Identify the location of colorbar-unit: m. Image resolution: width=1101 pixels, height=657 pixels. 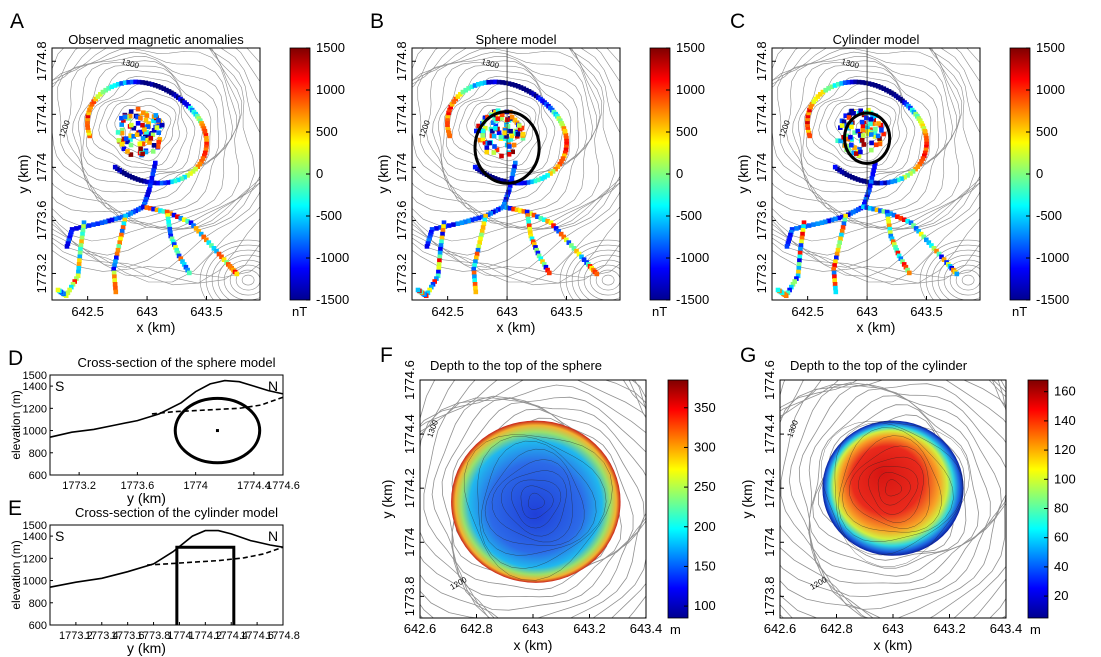
(1035, 629).